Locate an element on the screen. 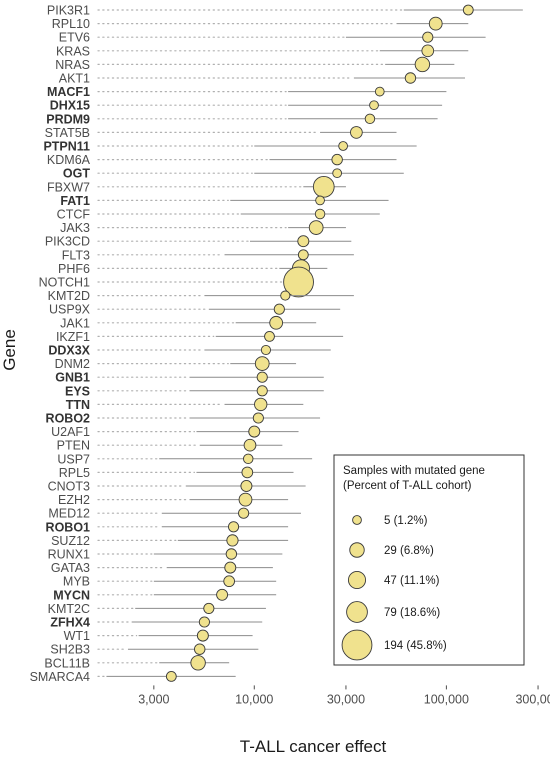  x-tick-label: 300,000 is located at coordinates (532, 699).